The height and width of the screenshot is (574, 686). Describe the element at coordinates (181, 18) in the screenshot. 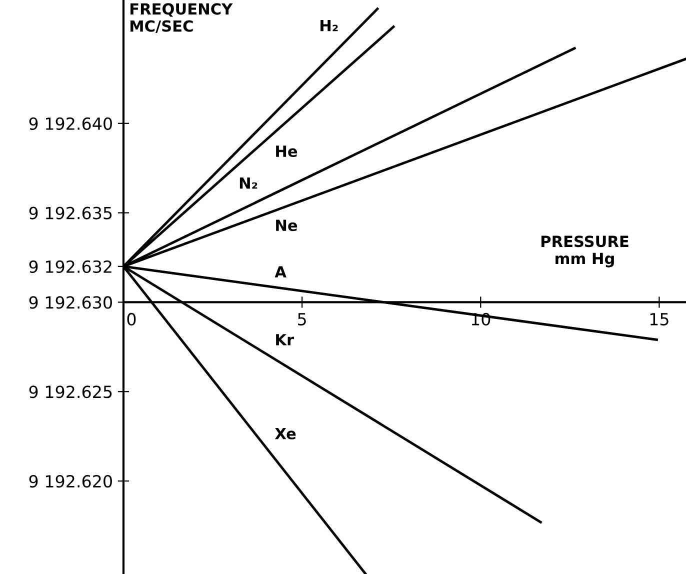

I see `y-axis-title: FREQUENCY MC/SEC` at that location.